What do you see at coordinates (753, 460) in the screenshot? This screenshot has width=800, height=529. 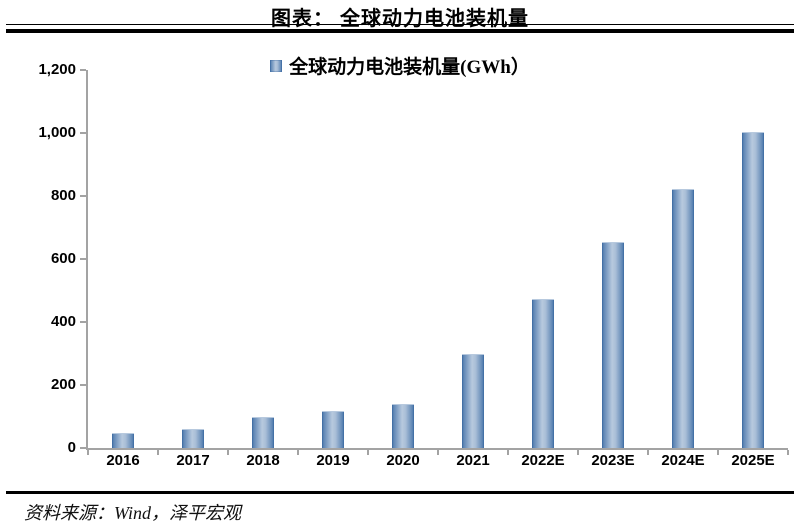 I see `x-axis-label-2025E: 2025E` at bounding box center [753, 460].